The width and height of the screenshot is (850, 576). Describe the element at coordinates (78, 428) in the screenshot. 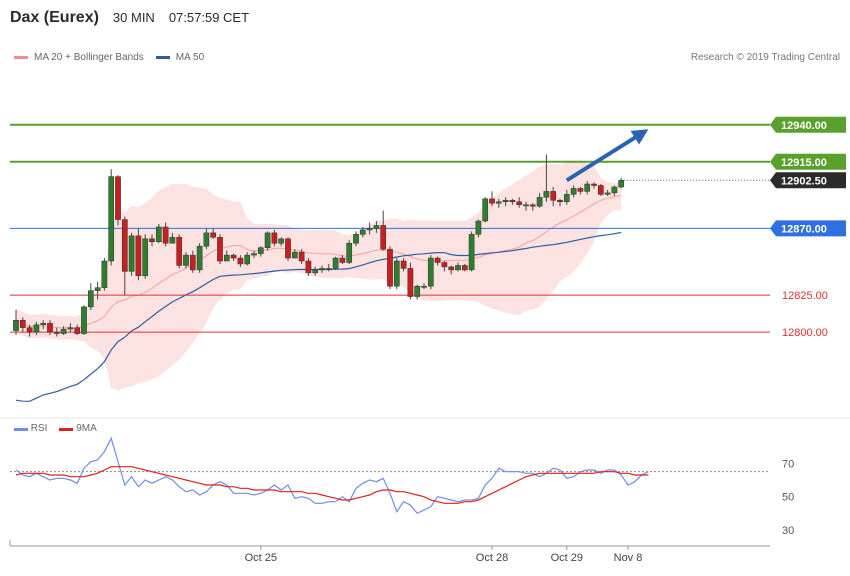

I see `legend-item-9ma: 9MA` at that location.